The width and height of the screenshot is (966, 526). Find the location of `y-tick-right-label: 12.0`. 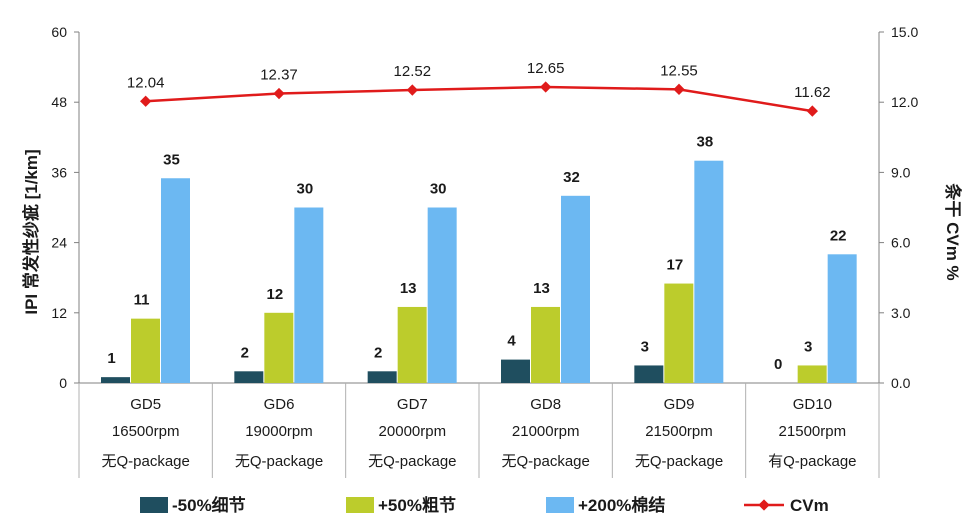

y-tick-right-label: 12.0 is located at coordinates (904, 102).